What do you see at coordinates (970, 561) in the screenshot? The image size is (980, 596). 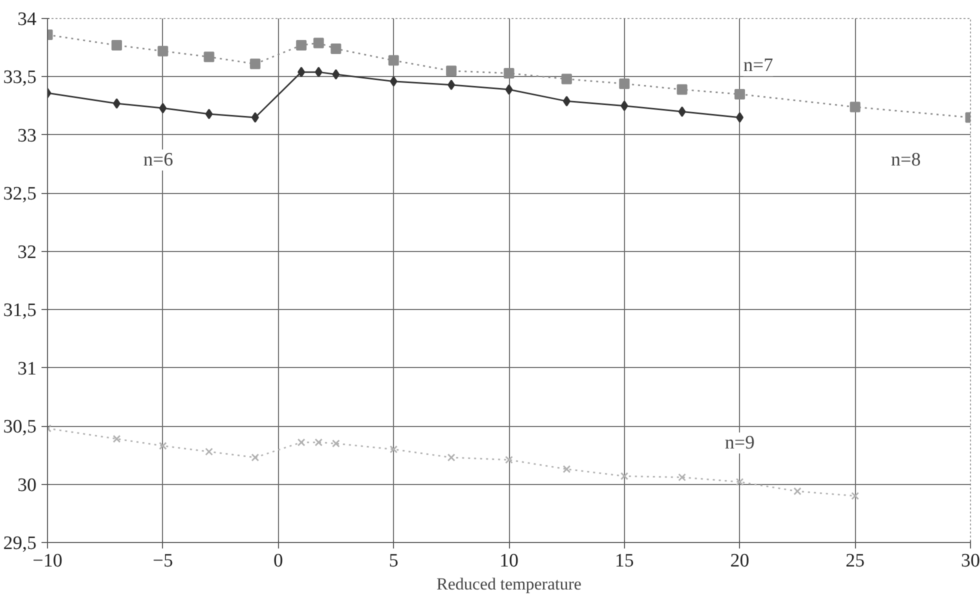 I see `x-tick-label: 30` at bounding box center [970, 561].